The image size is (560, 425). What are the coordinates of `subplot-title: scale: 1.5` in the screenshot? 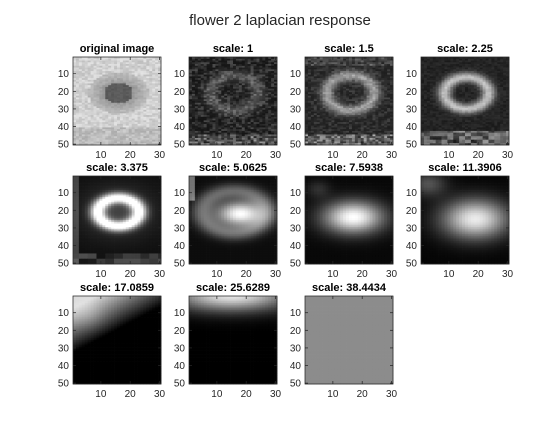 It's located at (349, 49).